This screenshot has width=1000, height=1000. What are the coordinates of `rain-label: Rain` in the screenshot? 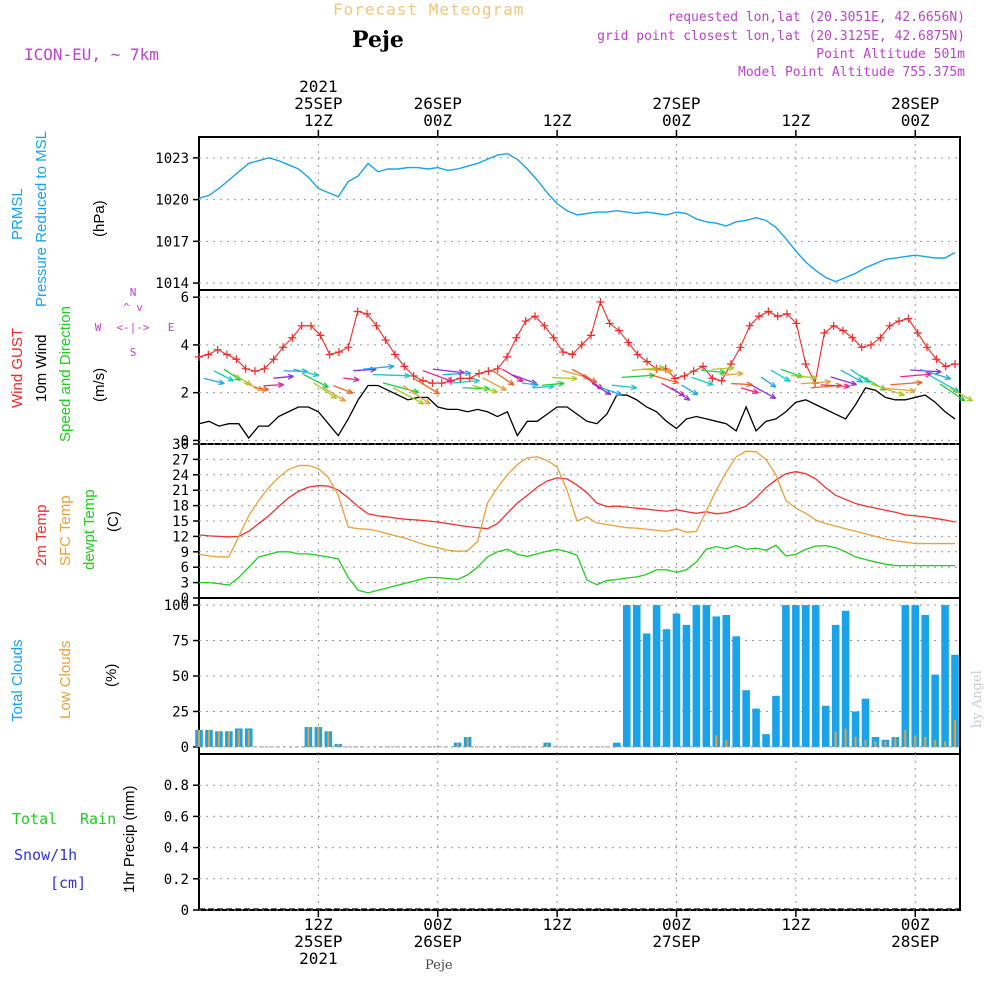 It's located at (98, 819).